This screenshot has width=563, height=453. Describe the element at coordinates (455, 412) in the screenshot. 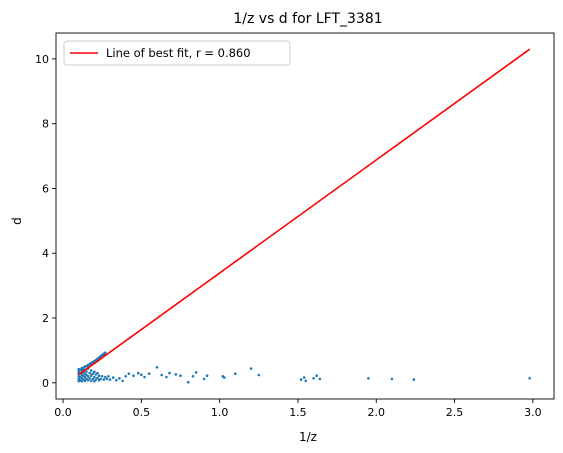

I see `x-tick-label: 2.5` at that location.